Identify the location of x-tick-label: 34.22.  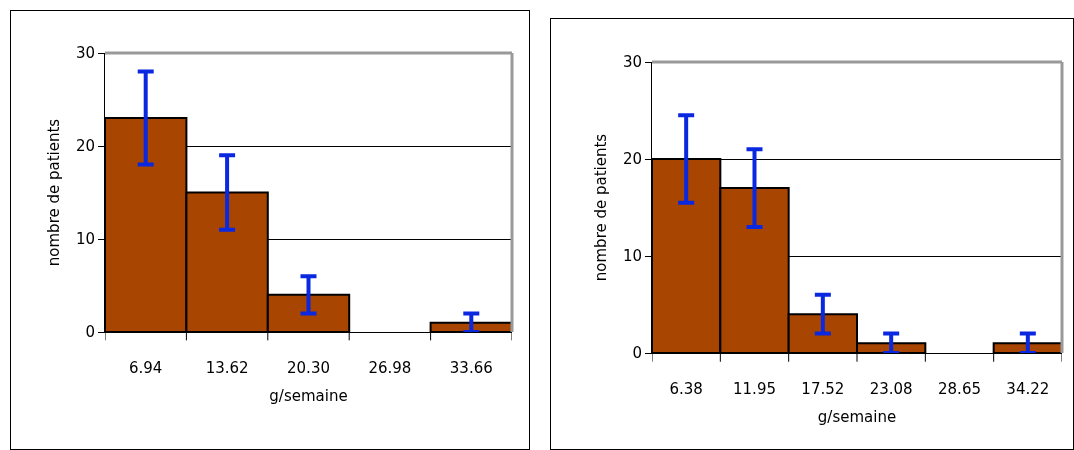
(1028, 389).